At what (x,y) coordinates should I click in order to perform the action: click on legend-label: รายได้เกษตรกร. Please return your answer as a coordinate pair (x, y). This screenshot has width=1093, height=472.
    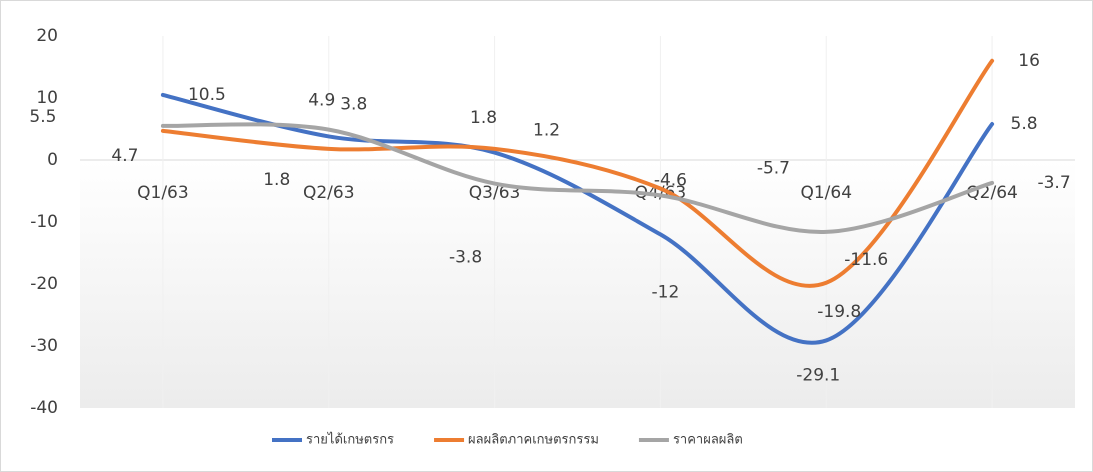
    Looking at the image, I should click on (350, 440).